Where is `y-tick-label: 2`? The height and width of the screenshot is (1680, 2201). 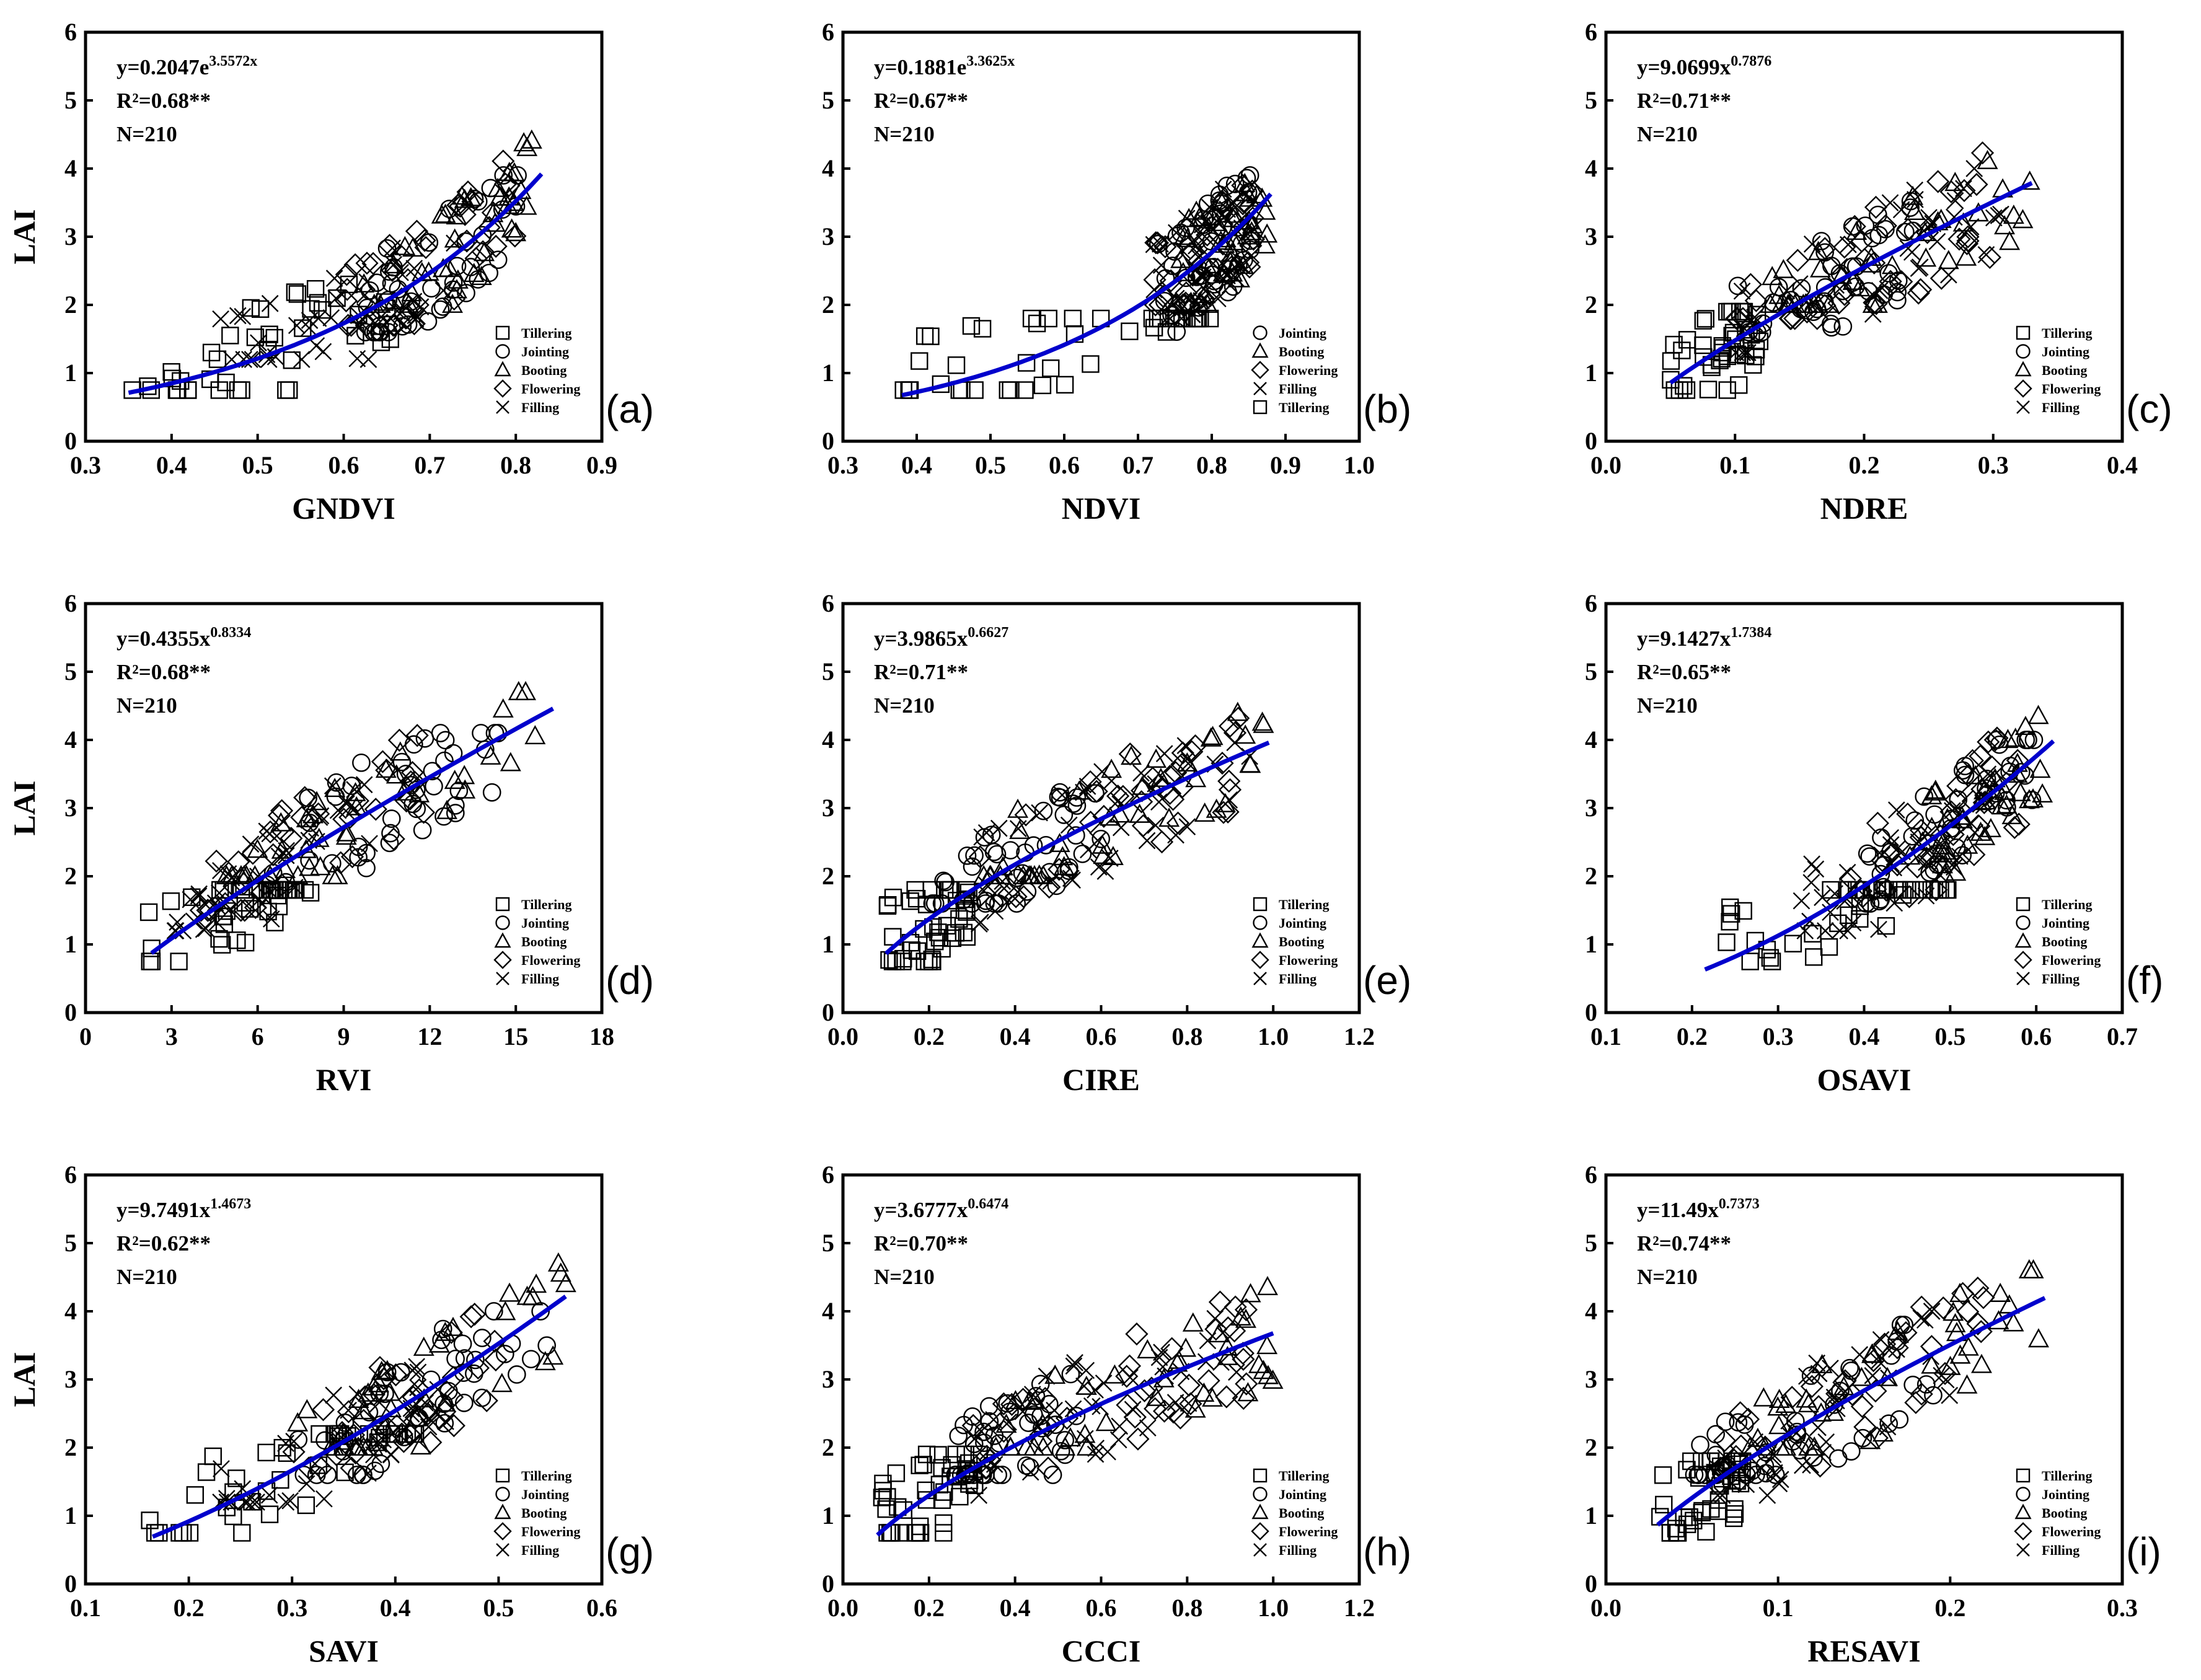
y-tick-label: 2 is located at coordinates (828, 305).